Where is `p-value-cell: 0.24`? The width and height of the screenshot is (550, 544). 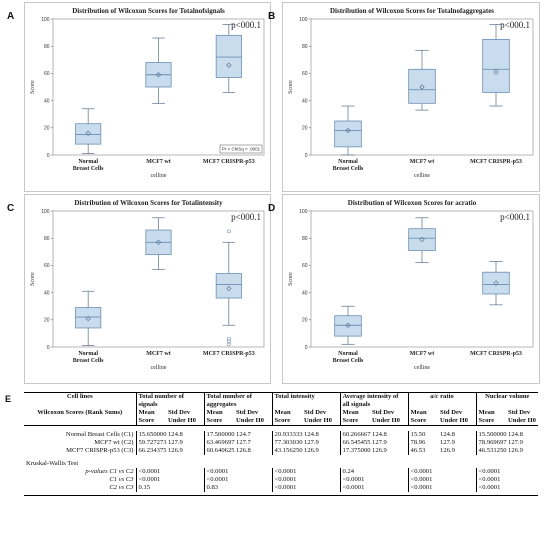 p-value-cell: 0.24 is located at coordinates (374, 472).